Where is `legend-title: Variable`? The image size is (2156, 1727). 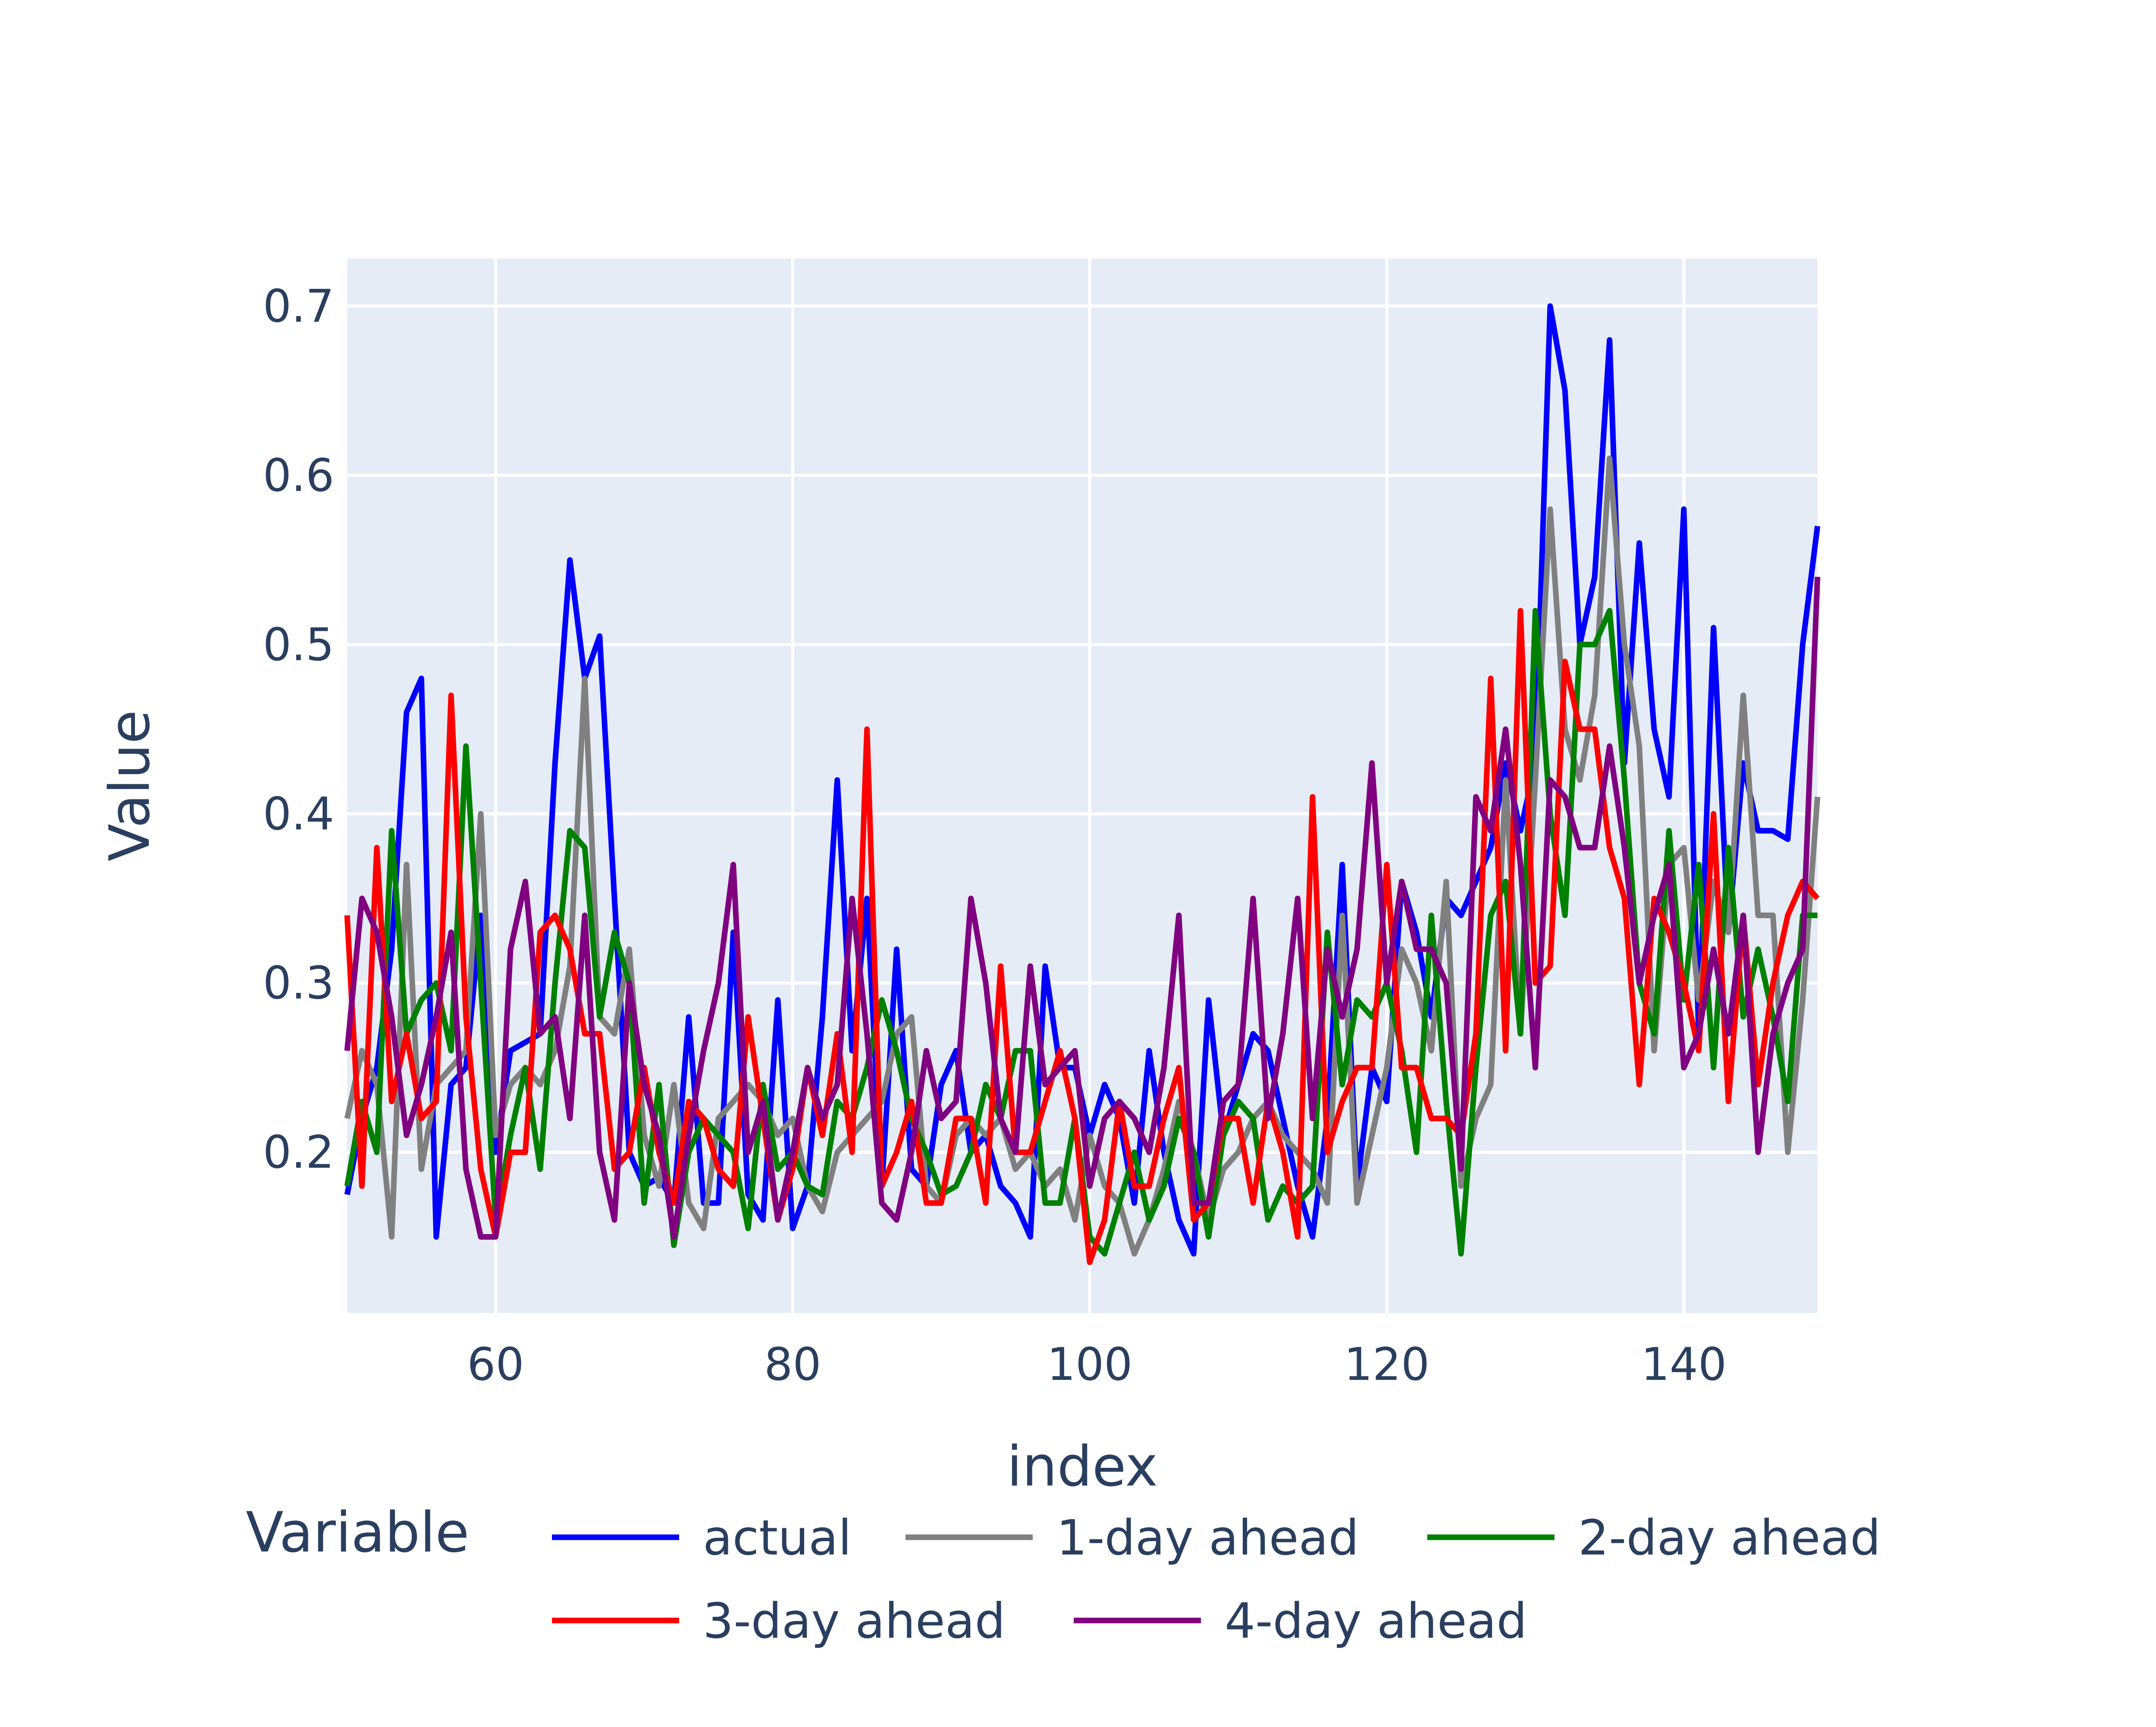 legend-title: Variable is located at coordinates (357, 1533).